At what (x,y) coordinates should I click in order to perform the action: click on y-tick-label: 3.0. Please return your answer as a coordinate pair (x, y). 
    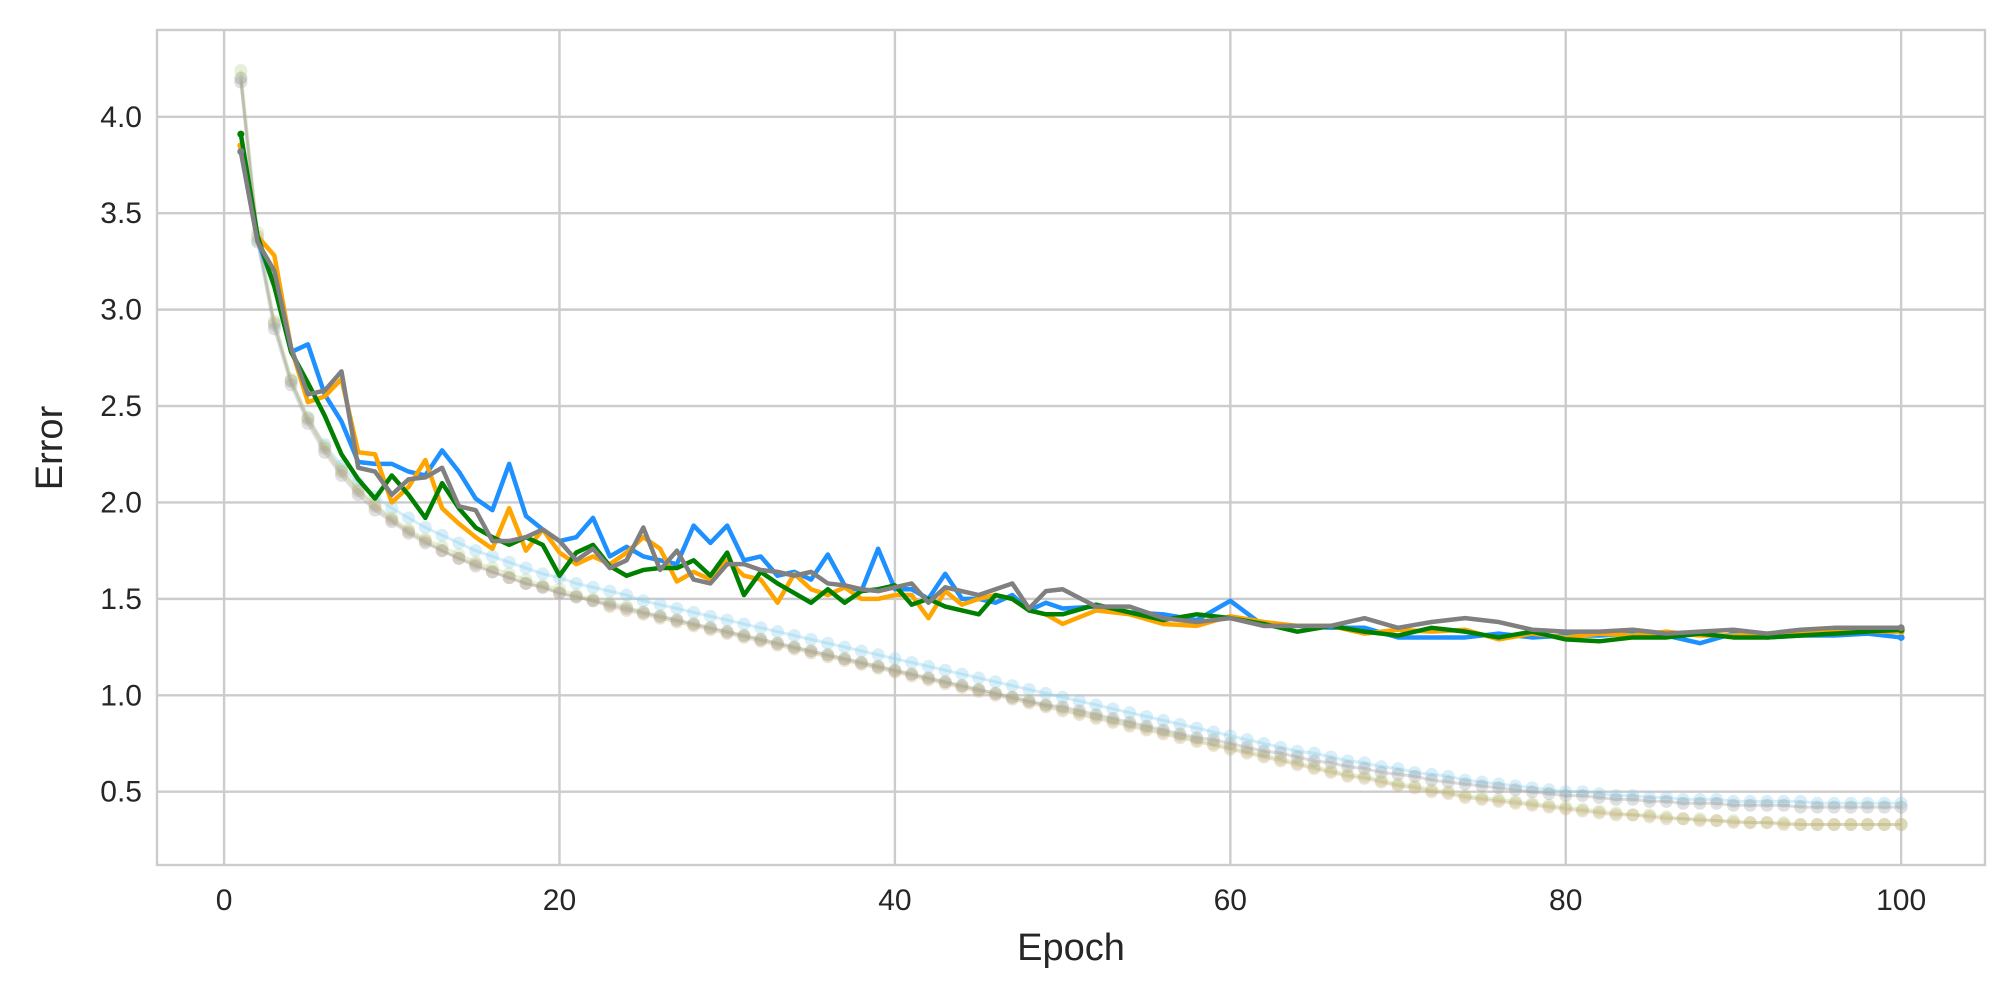
    Looking at the image, I should click on (121, 310).